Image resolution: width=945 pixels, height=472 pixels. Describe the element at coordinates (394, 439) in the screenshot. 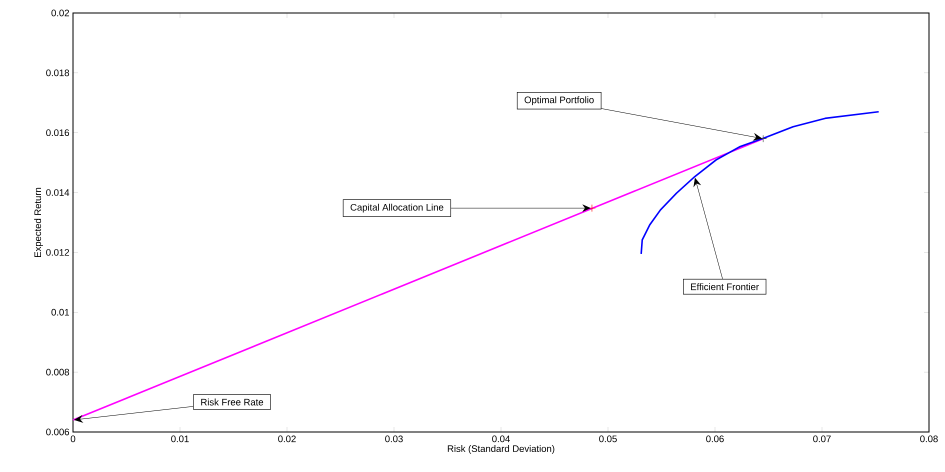

I see `x-tick-label: 0.03` at that location.